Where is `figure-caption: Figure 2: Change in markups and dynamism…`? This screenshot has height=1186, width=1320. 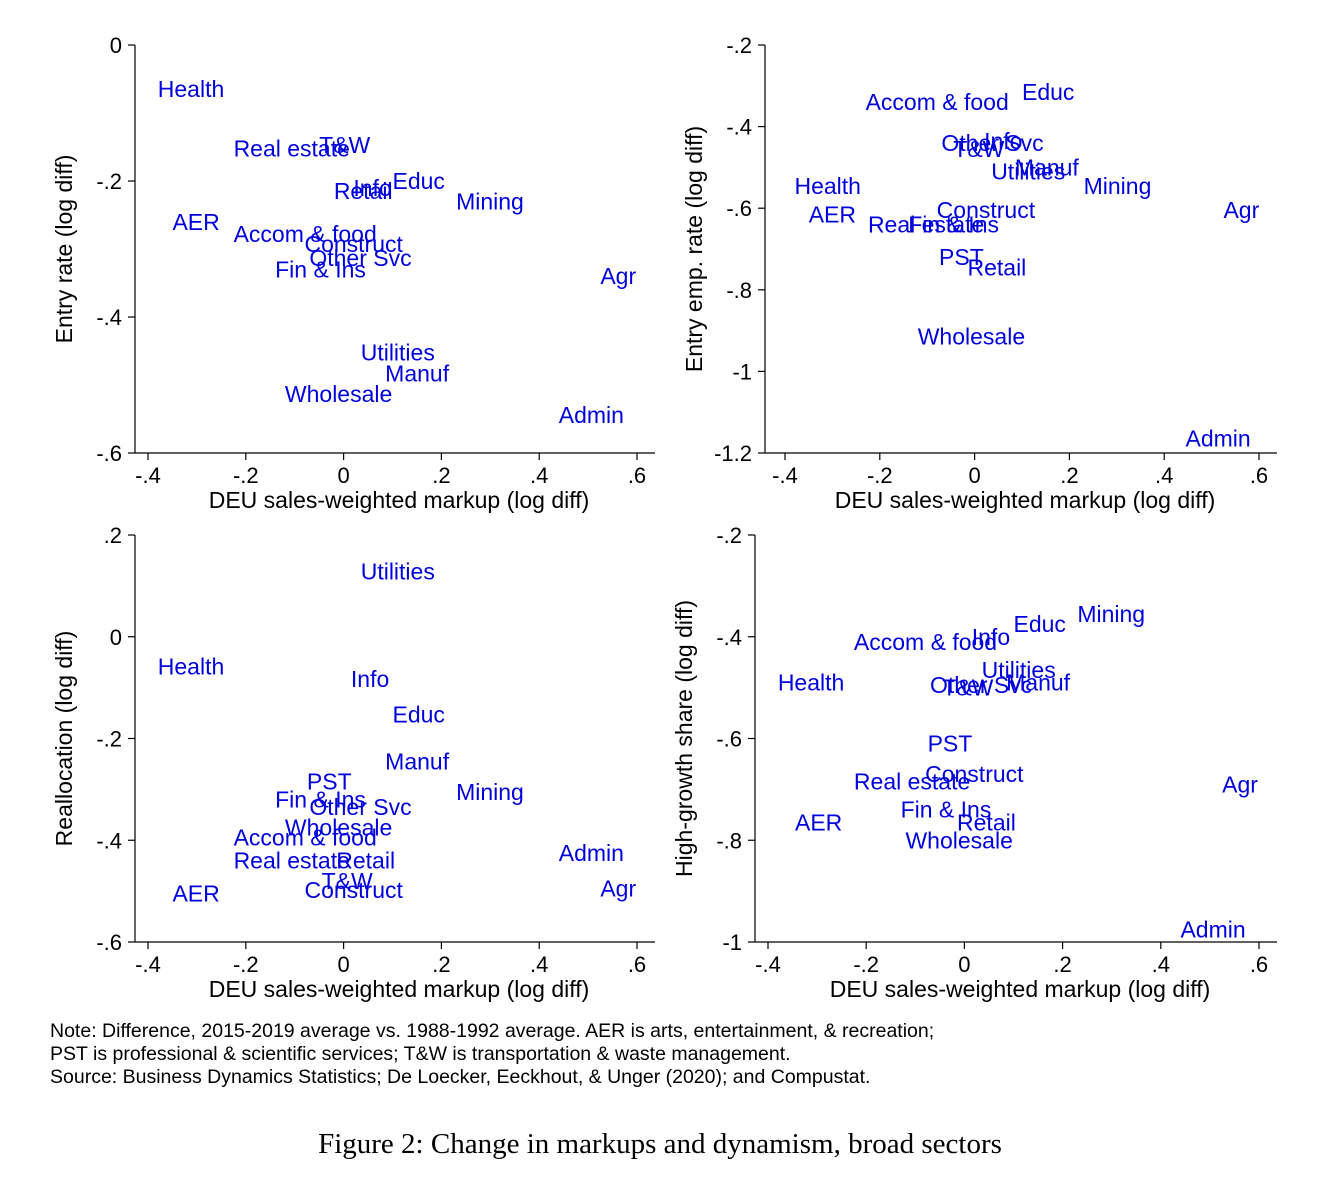 figure-caption: Figure 2: Change in markups and dynamism… is located at coordinates (660, 1144).